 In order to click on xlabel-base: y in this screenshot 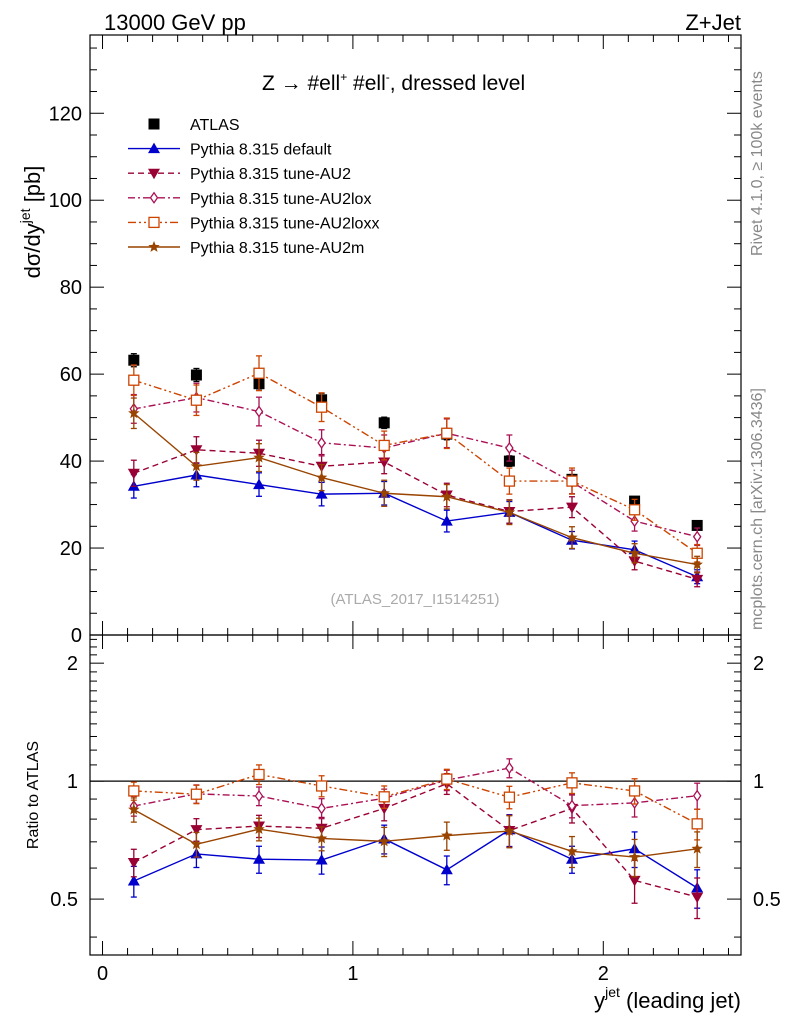, I will do `click(599, 1000)`.